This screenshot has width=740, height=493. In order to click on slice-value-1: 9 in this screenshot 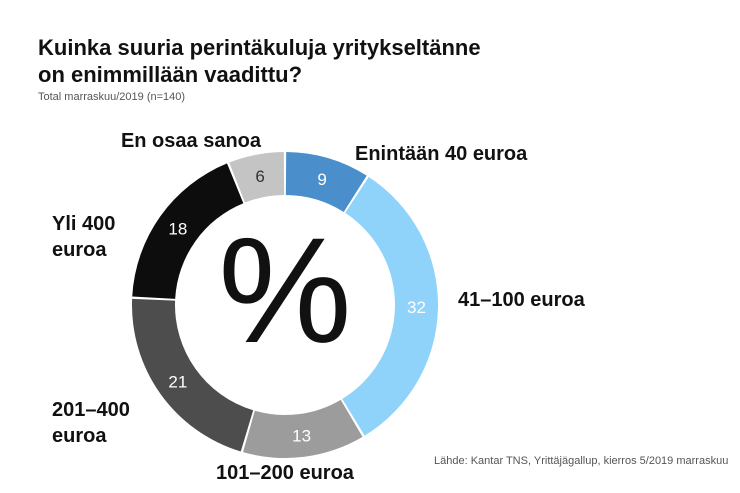, I will do `click(321, 179)`.